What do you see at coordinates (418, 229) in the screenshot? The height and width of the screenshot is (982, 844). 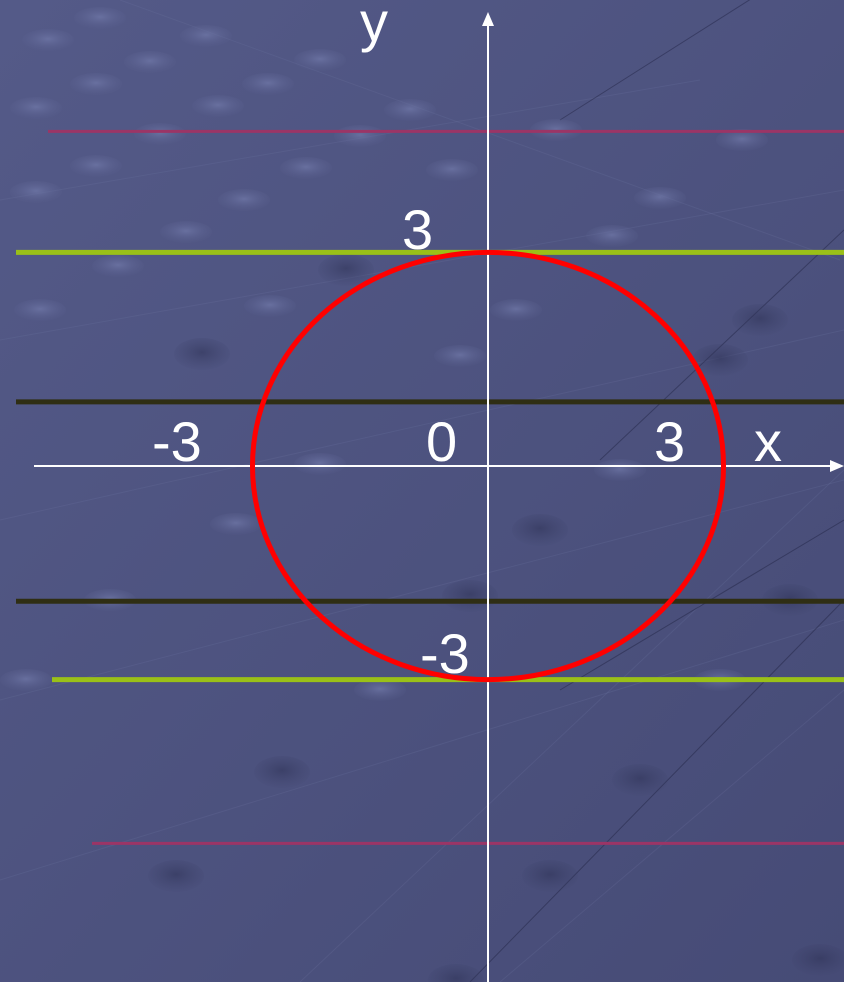 I see `tick-label-y-pos: 3` at bounding box center [418, 229].